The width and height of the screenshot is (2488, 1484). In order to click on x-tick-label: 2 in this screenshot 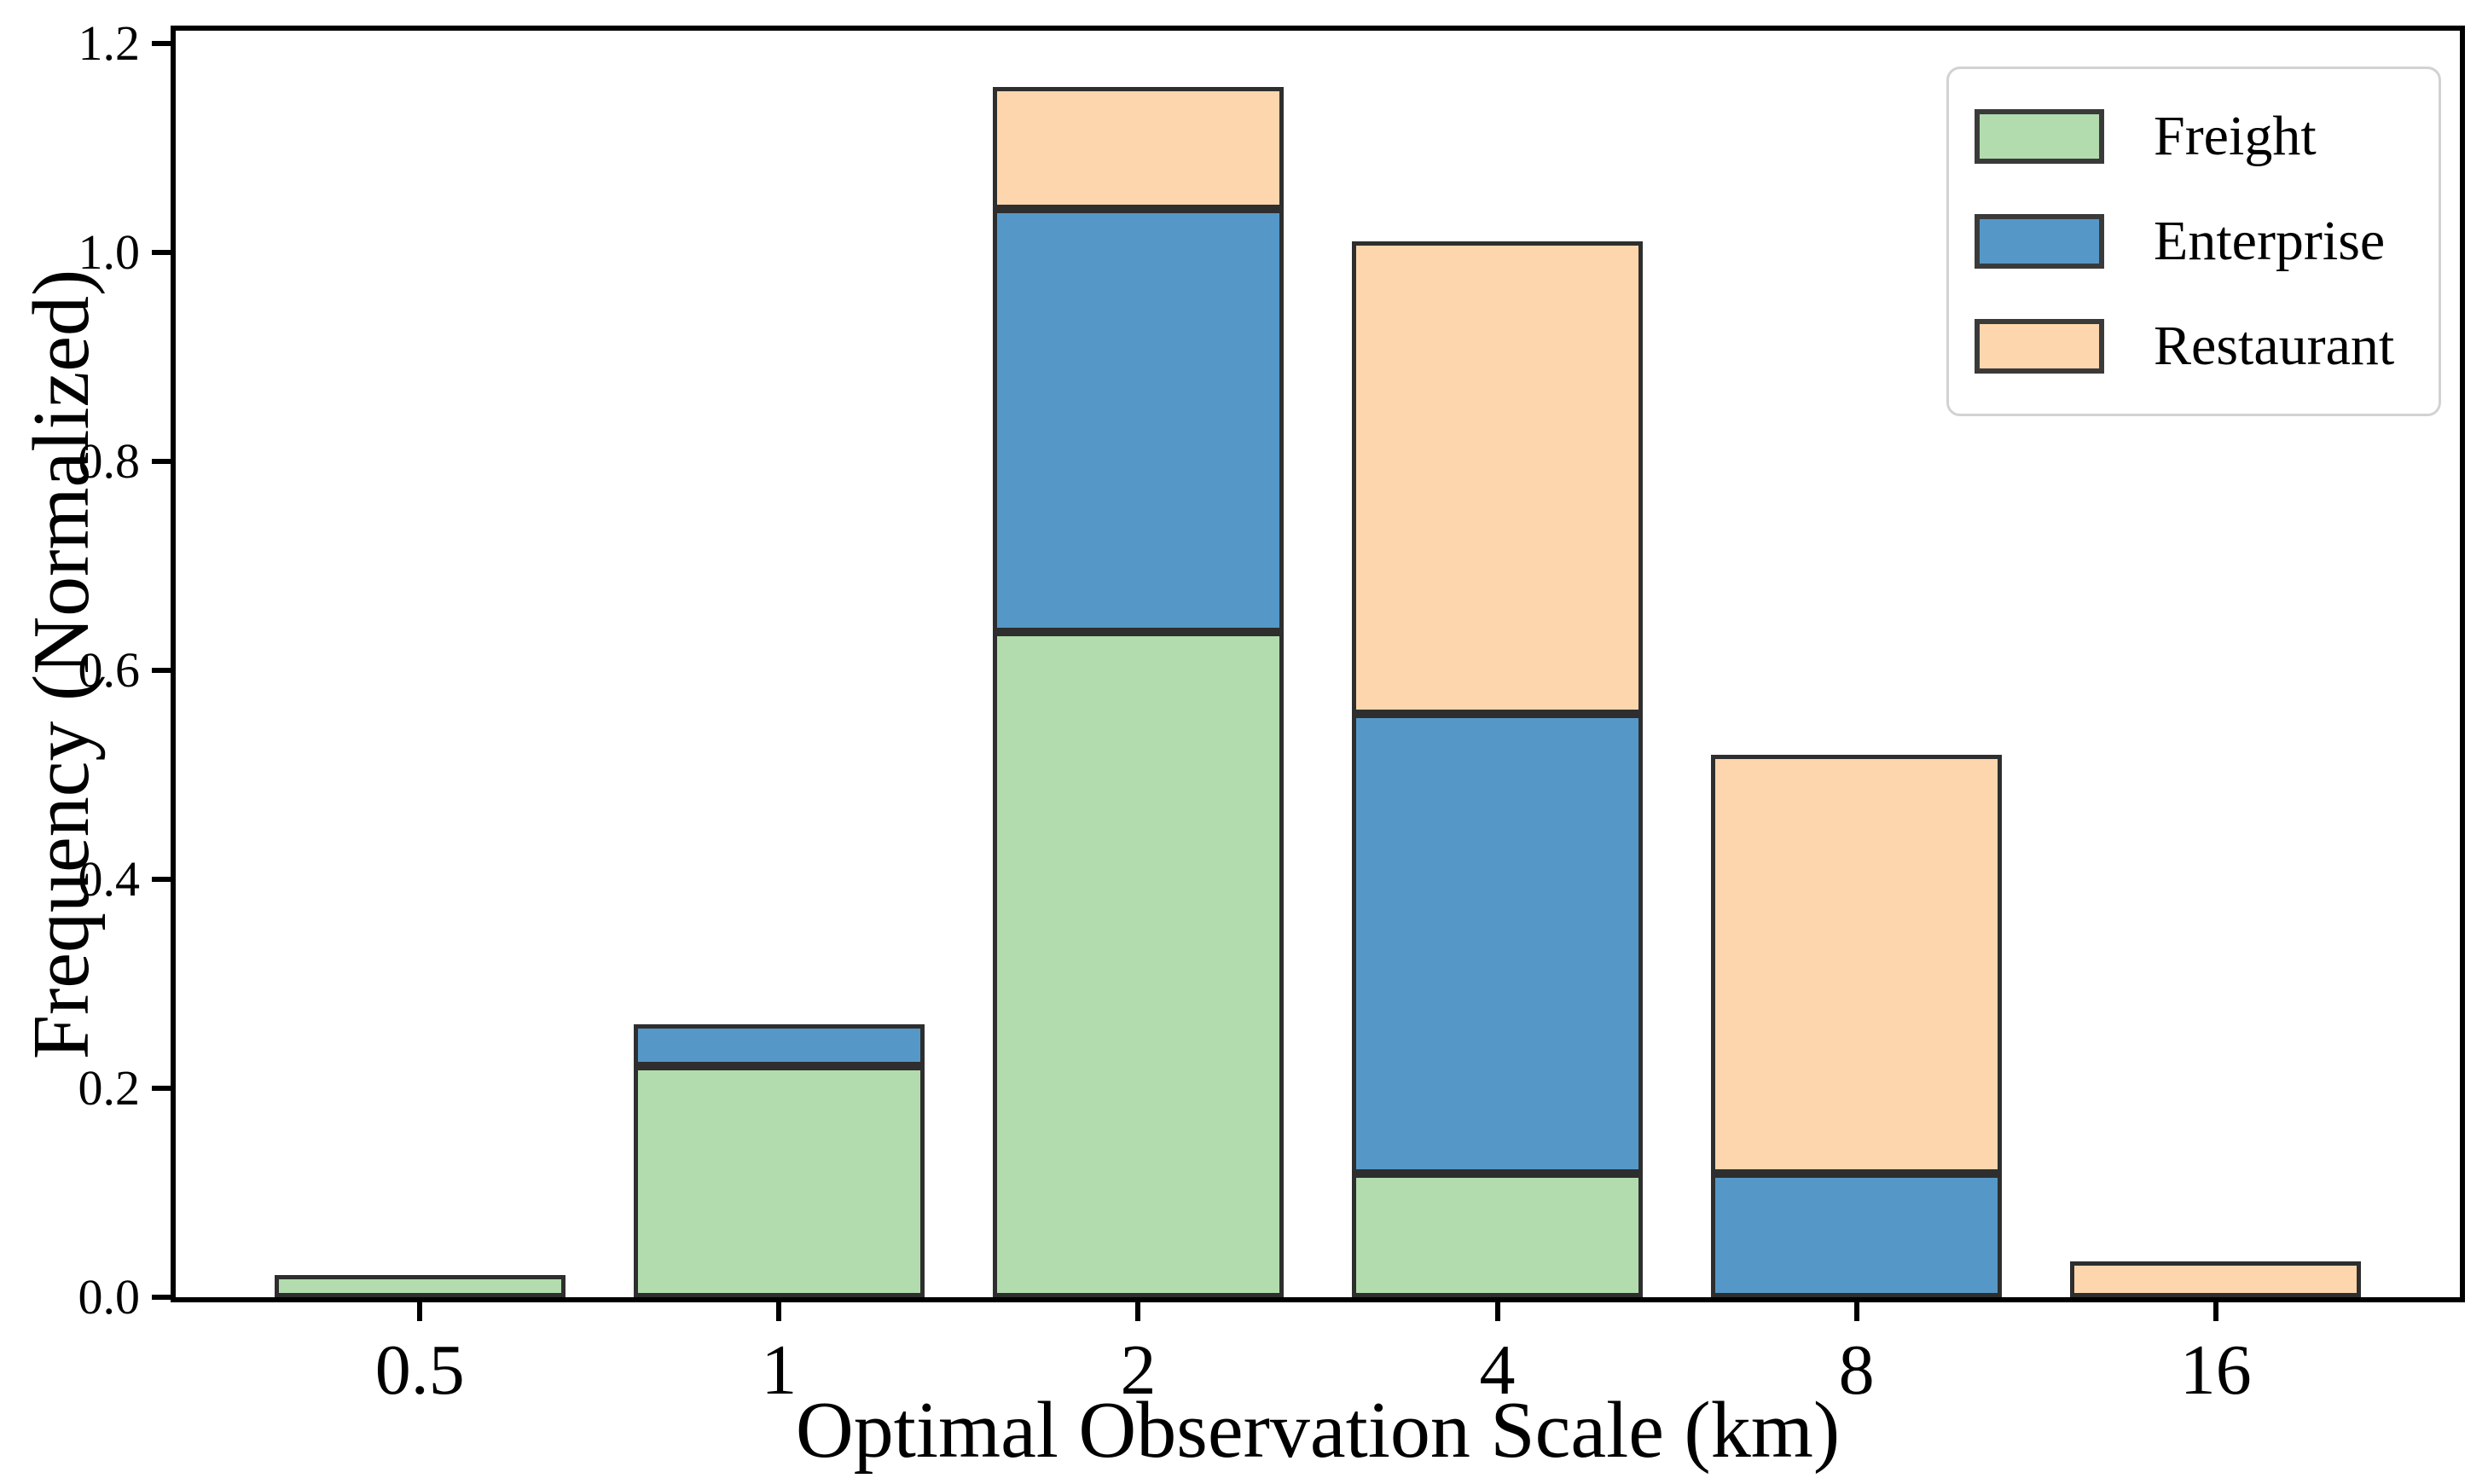, I will do `click(1138, 1370)`.